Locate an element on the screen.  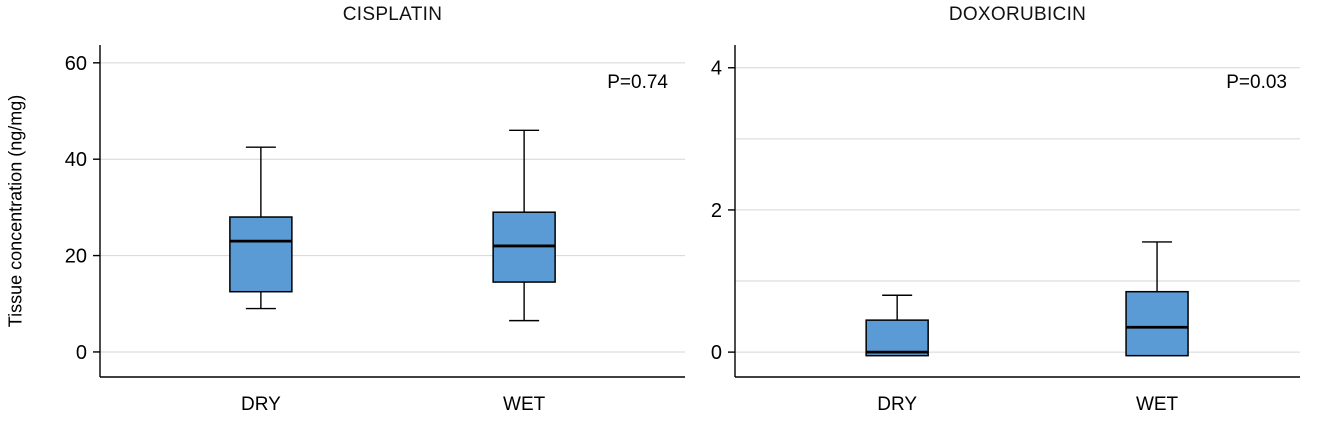
chart-title-cisplatin: CISPLATIN is located at coordinates (392, 14).